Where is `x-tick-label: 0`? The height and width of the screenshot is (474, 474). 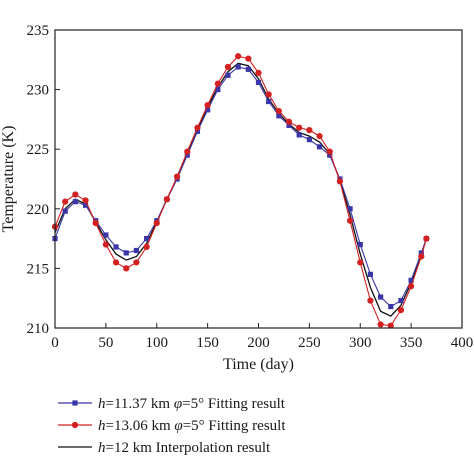 x-tick-label: 0 is located at coordinates (55, 343).